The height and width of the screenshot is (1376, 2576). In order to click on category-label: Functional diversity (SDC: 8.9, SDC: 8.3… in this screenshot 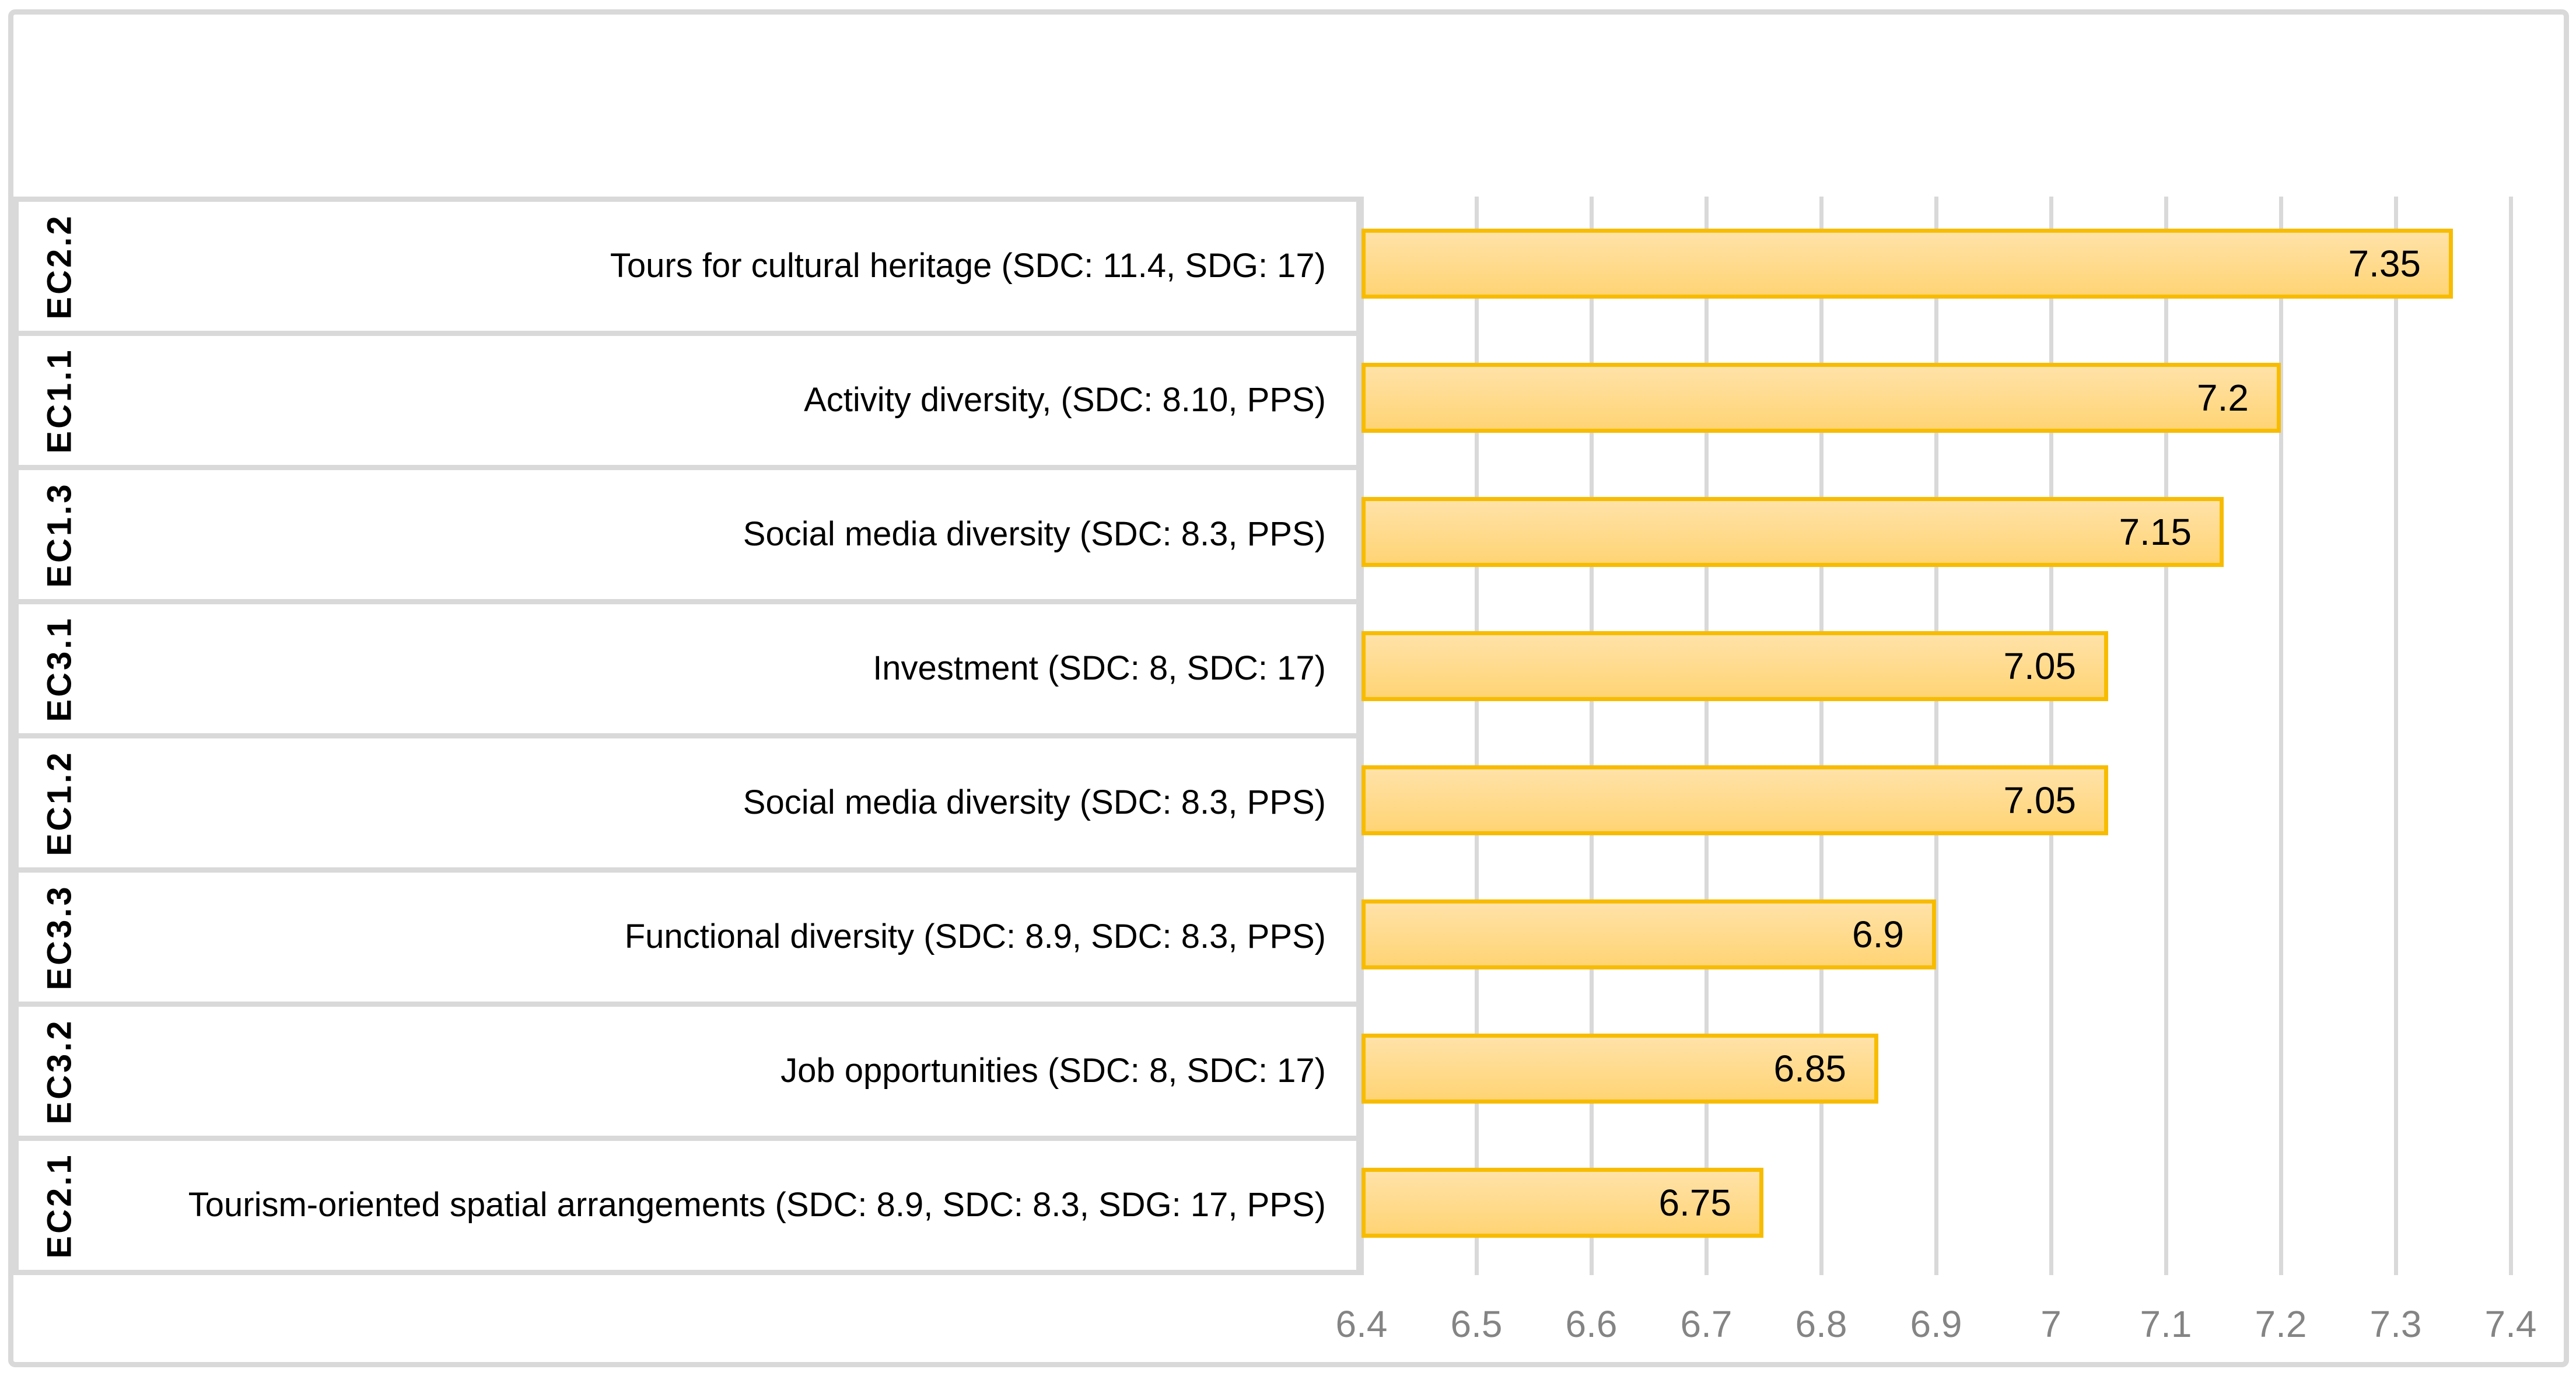, I will do `click(975, 937)`.